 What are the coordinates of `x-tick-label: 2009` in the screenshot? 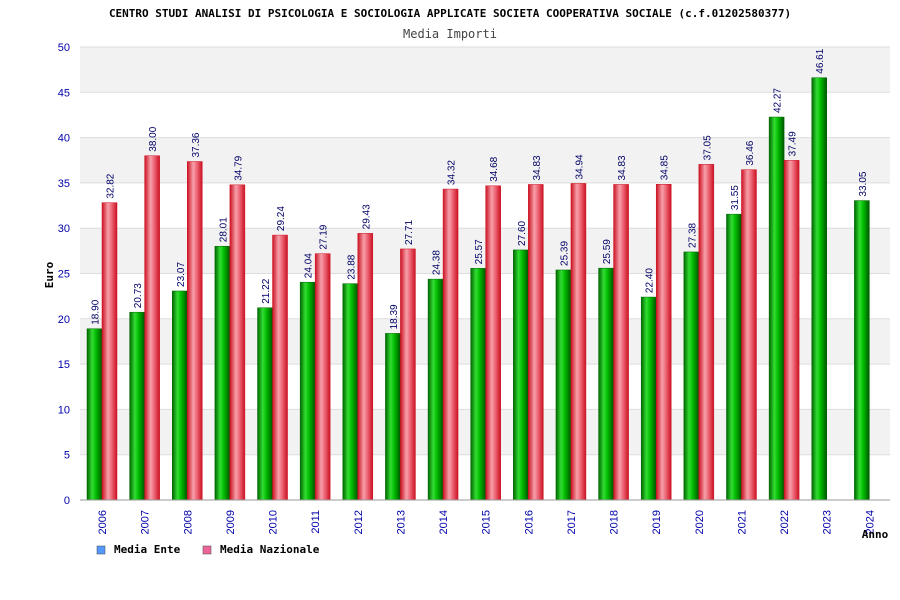 It's located at (231, 522).